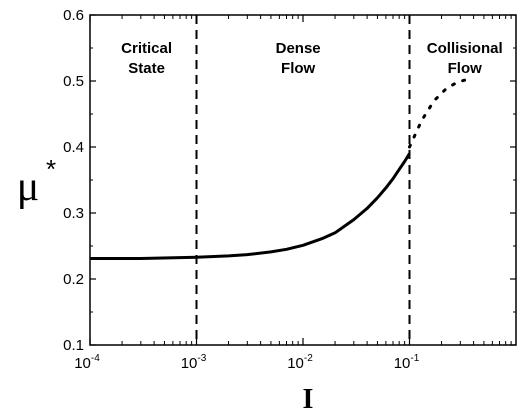 The image size is (518, 412). Describe the element at coordinates (311, 58) in the screenshot. I see `region-labels: Critical State Dense Flow Collisional Flow` at that location.